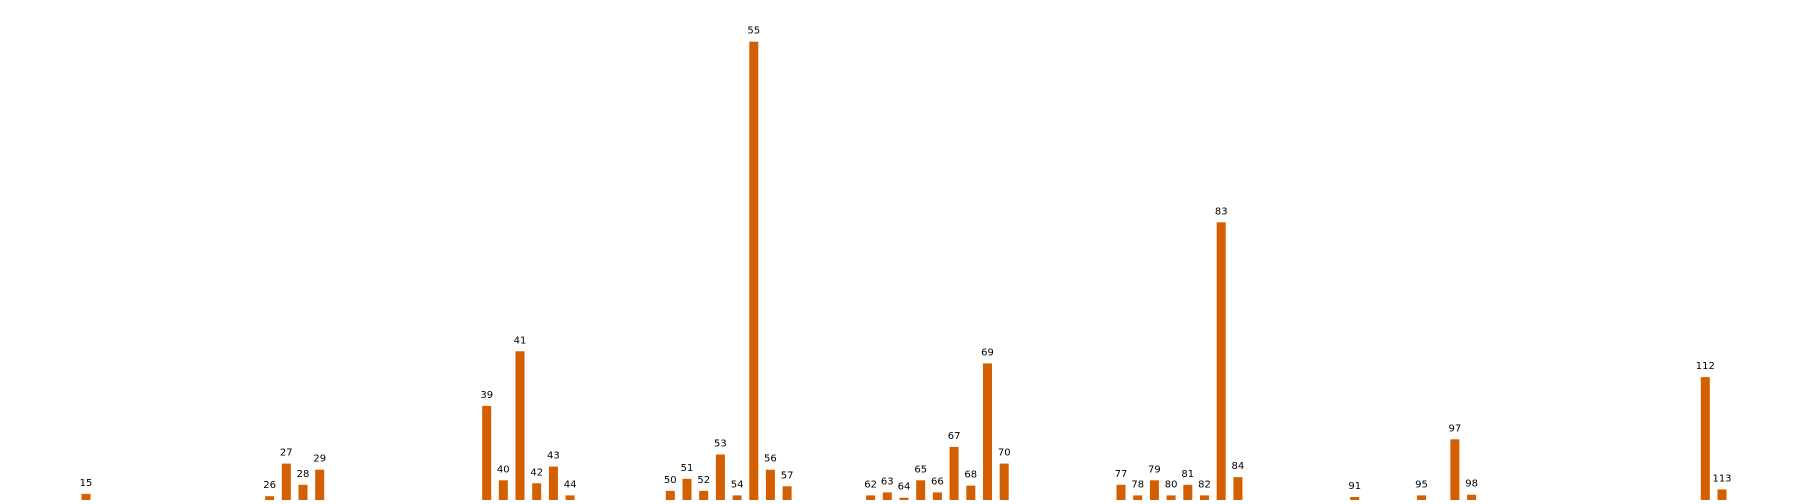 The image size is (1800, 504). I want to click on data-label-42: 42, so click(536, 472).